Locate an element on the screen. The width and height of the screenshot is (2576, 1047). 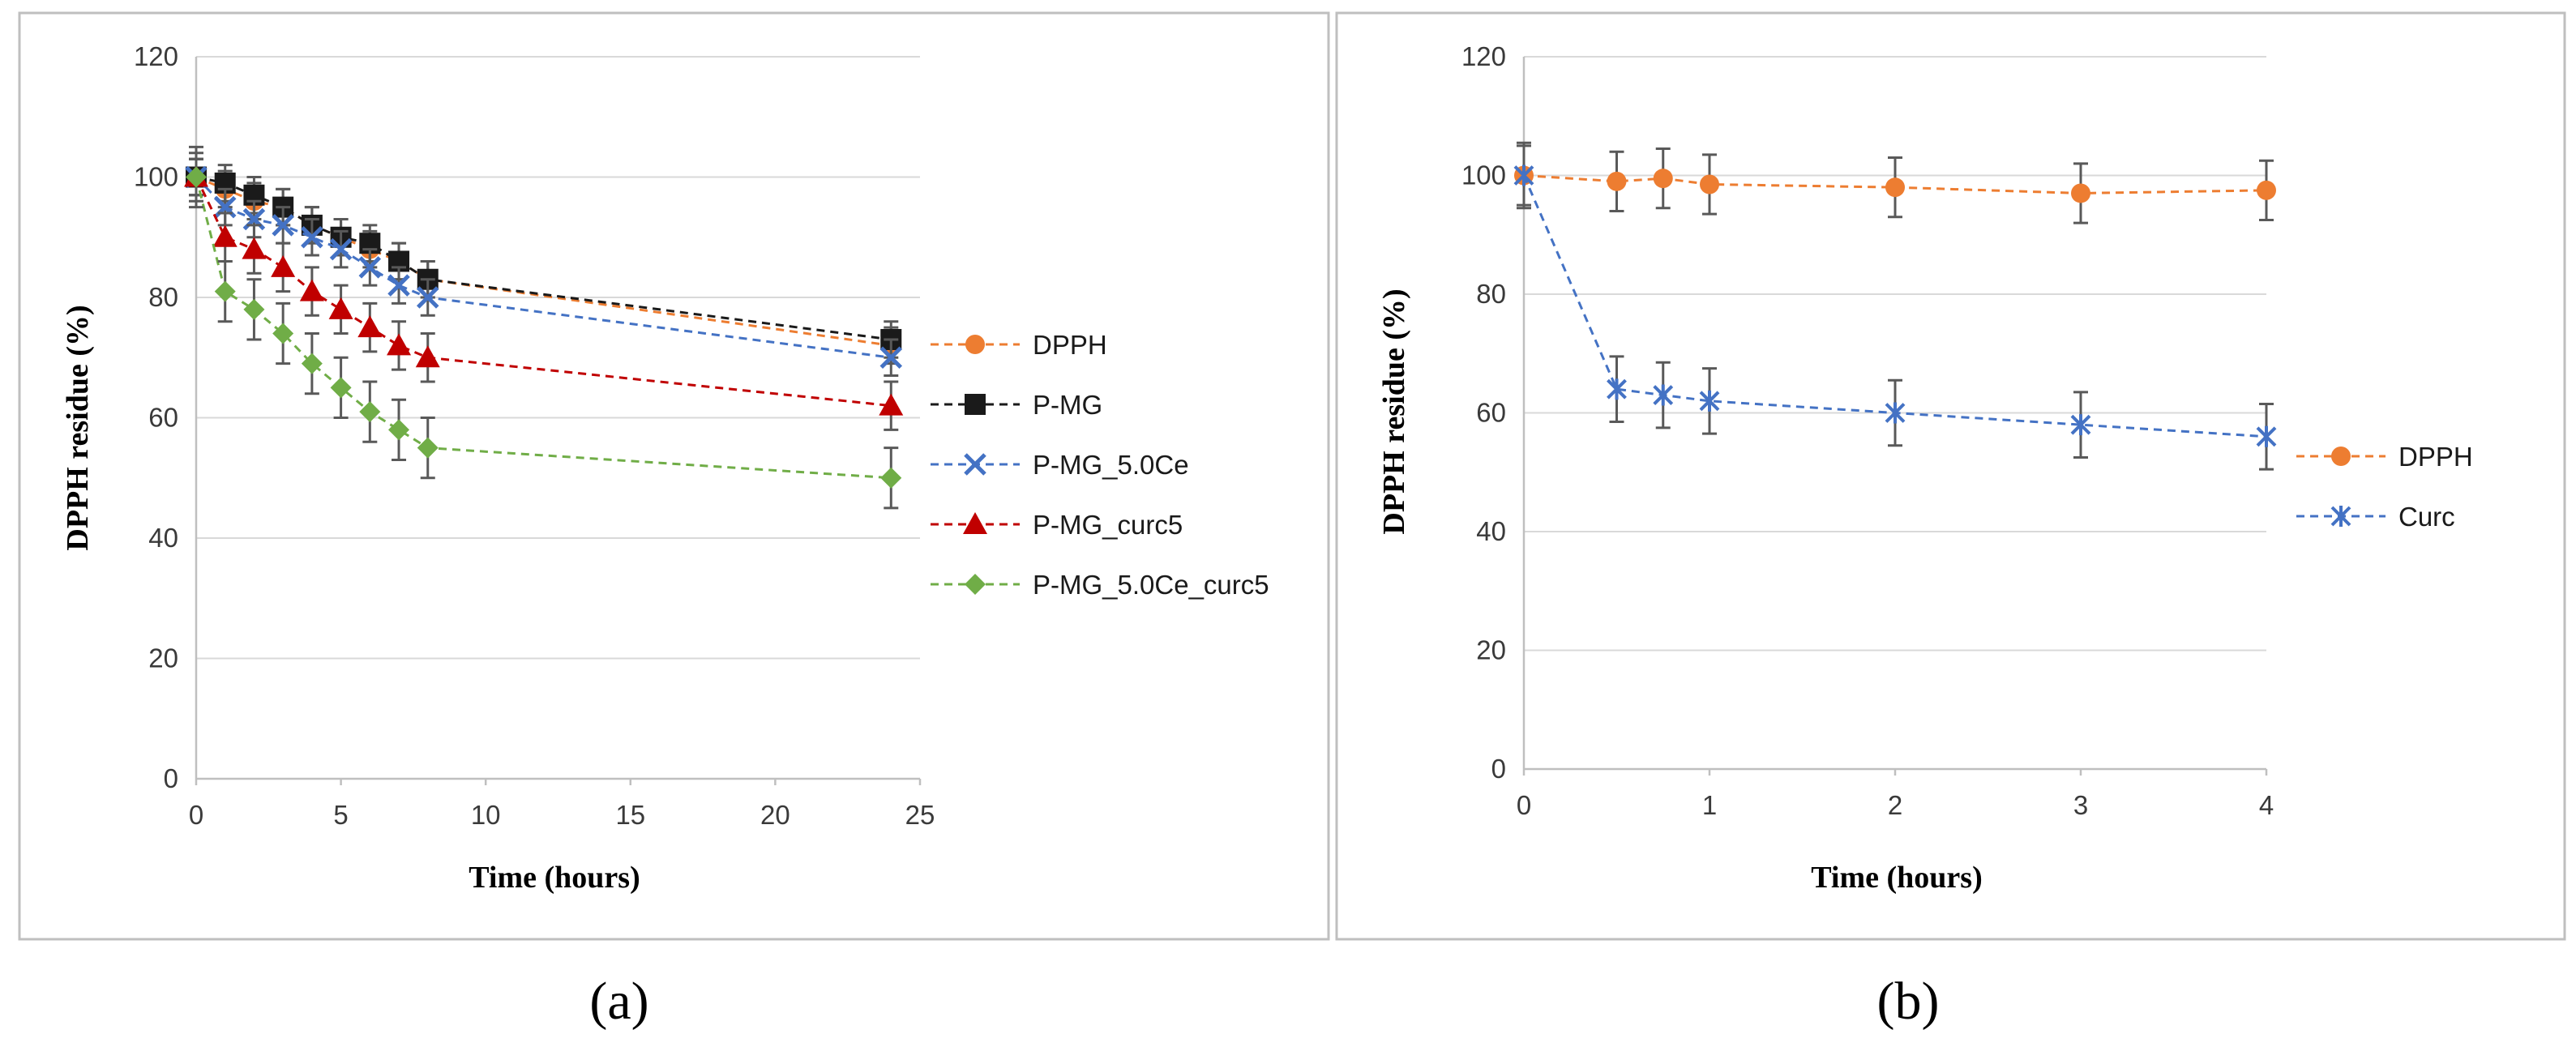
chart-b-x-tick-label: 0 is located at coordinates (1524, 805).